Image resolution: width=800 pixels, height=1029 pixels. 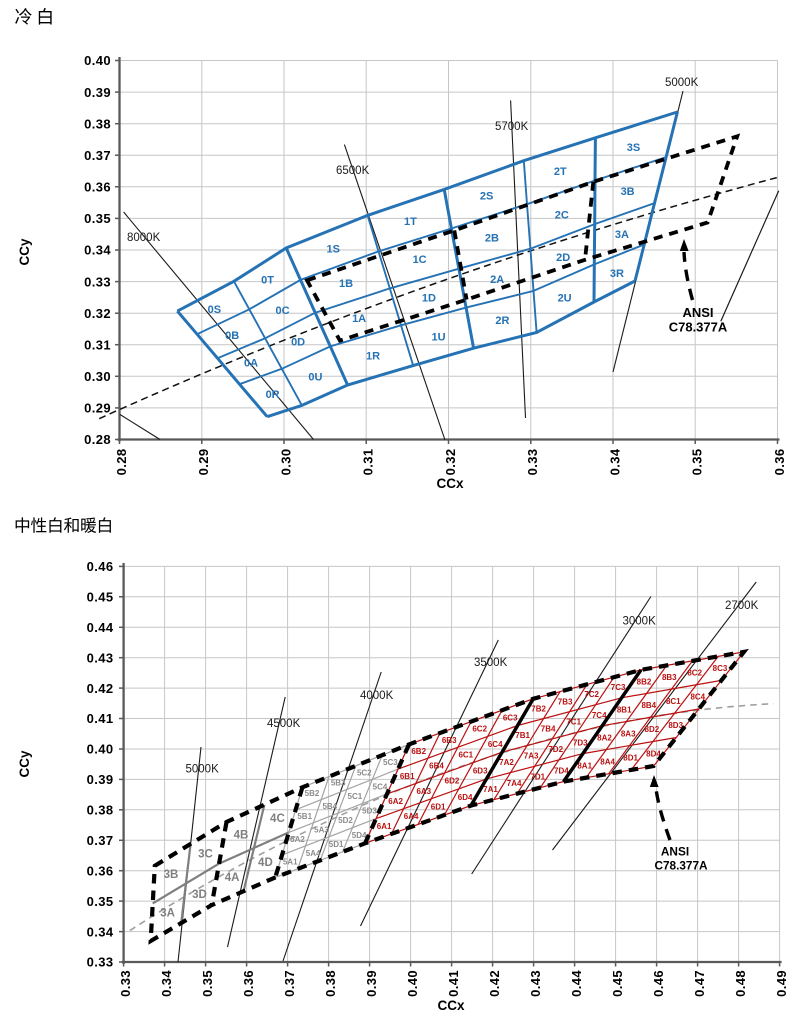 What do you see at coordinates (353, 171) in the screenshot?
I see `svg-text: 6500K` at bounding box center [353, 171].